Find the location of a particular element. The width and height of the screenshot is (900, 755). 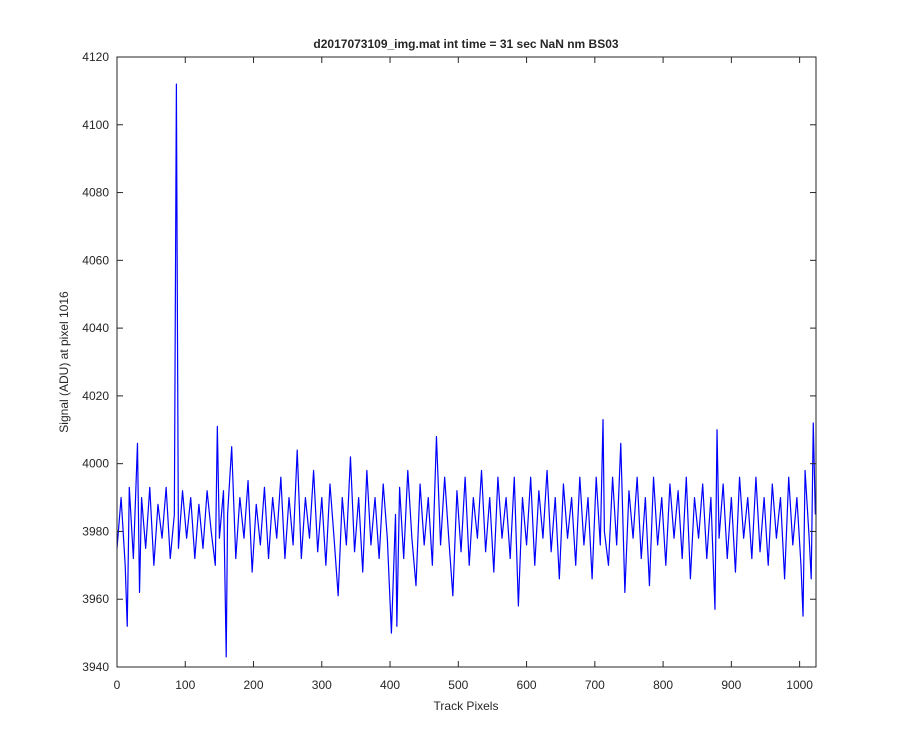

x-tick-label: 200 is located at coordinates (254, 685).